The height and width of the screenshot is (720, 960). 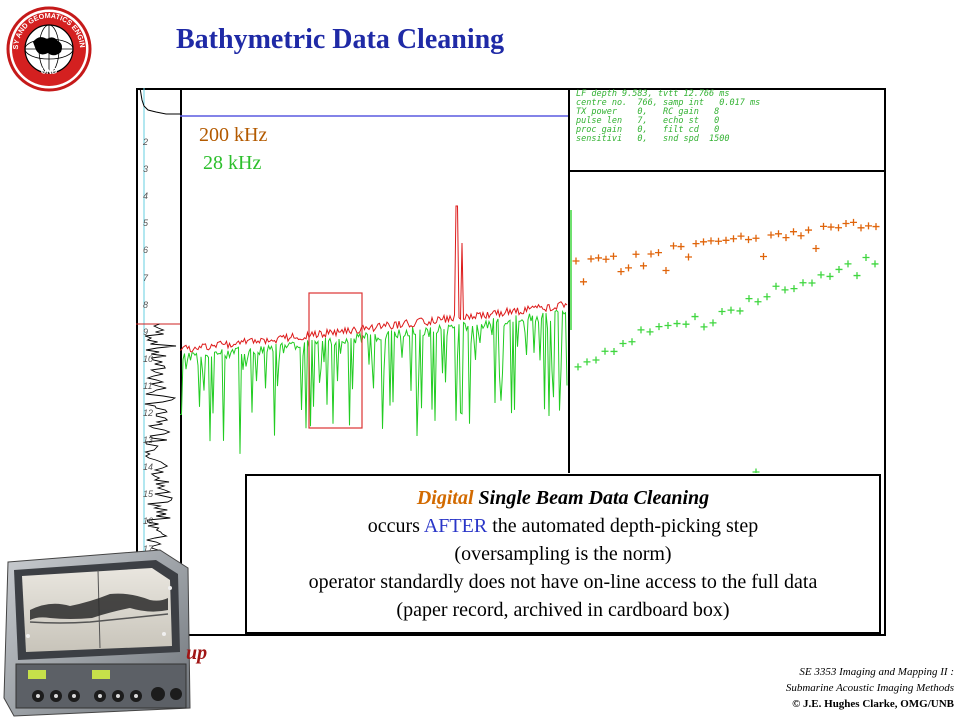 I want to click on settings-line: sensitivi 0, snd spd 1500, so click(x=653, y=139).